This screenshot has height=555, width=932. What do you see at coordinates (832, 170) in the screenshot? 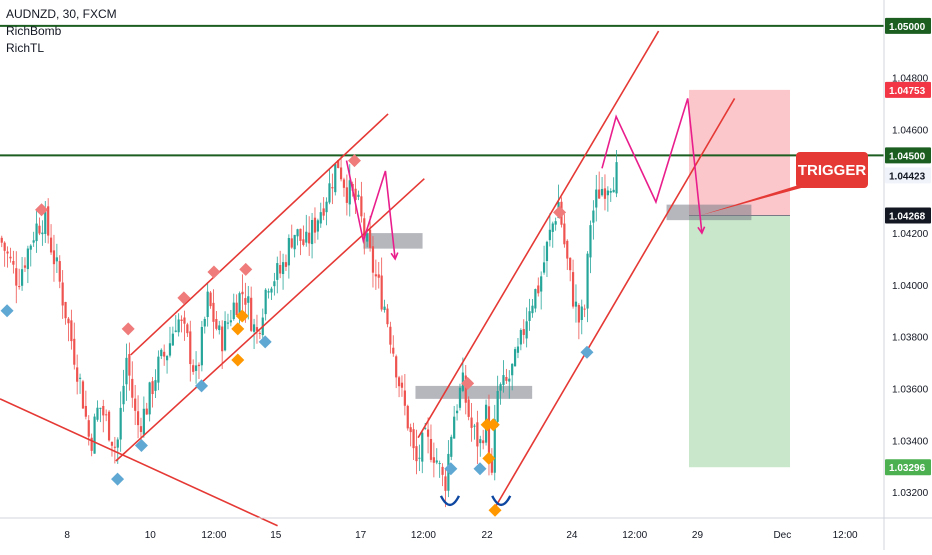
I see `trigger-callout` at bounding box center [832, 170].